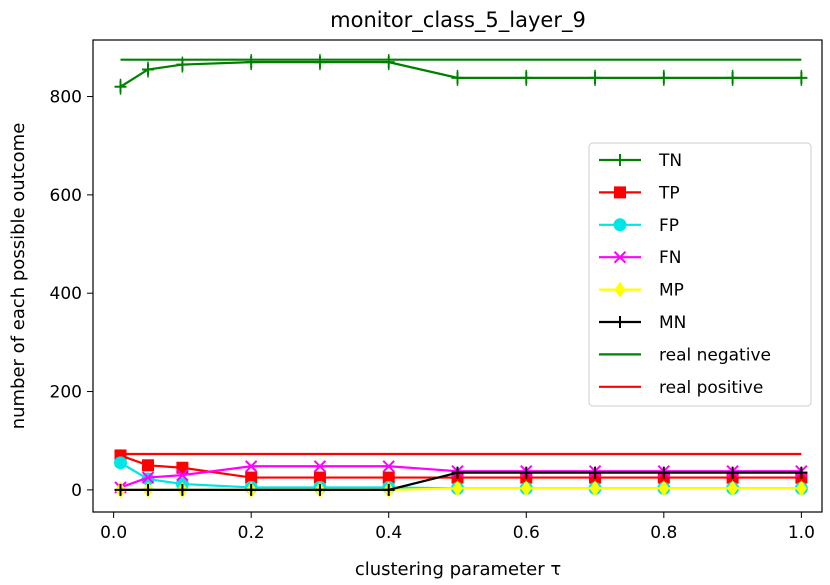 This screenshot has width=830, height=585. Describe the element at coordinates (642, 323) in the screenshot. I see `legend-item-mn: MN` at that location.